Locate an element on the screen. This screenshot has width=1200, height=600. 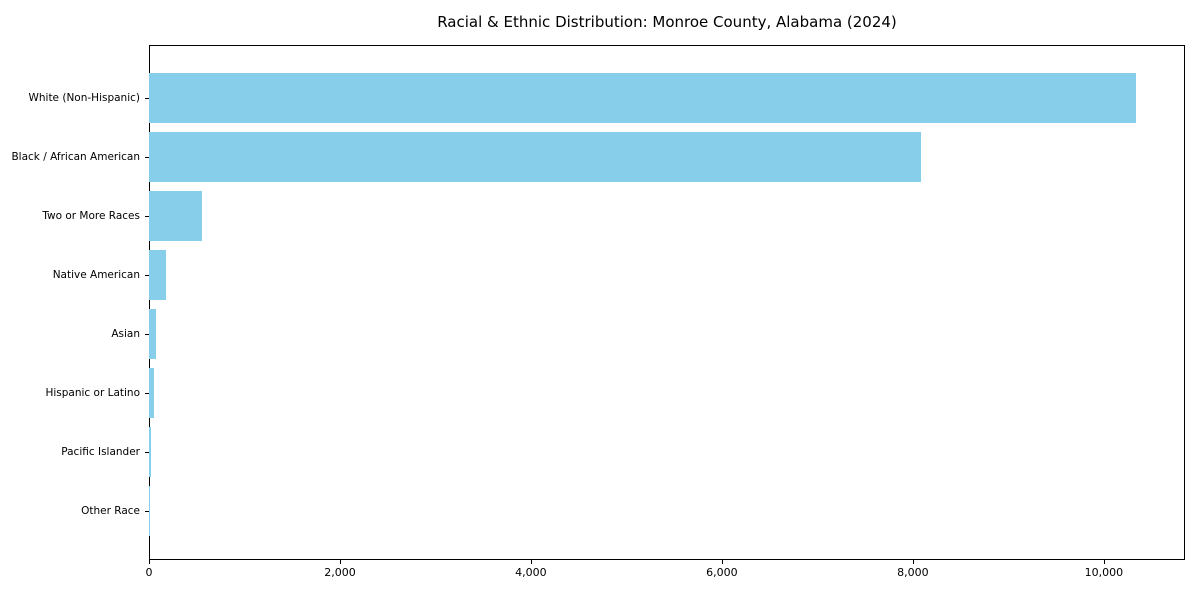
y-axis-category-label: Two or More Races is located at coordinates (91, 216).